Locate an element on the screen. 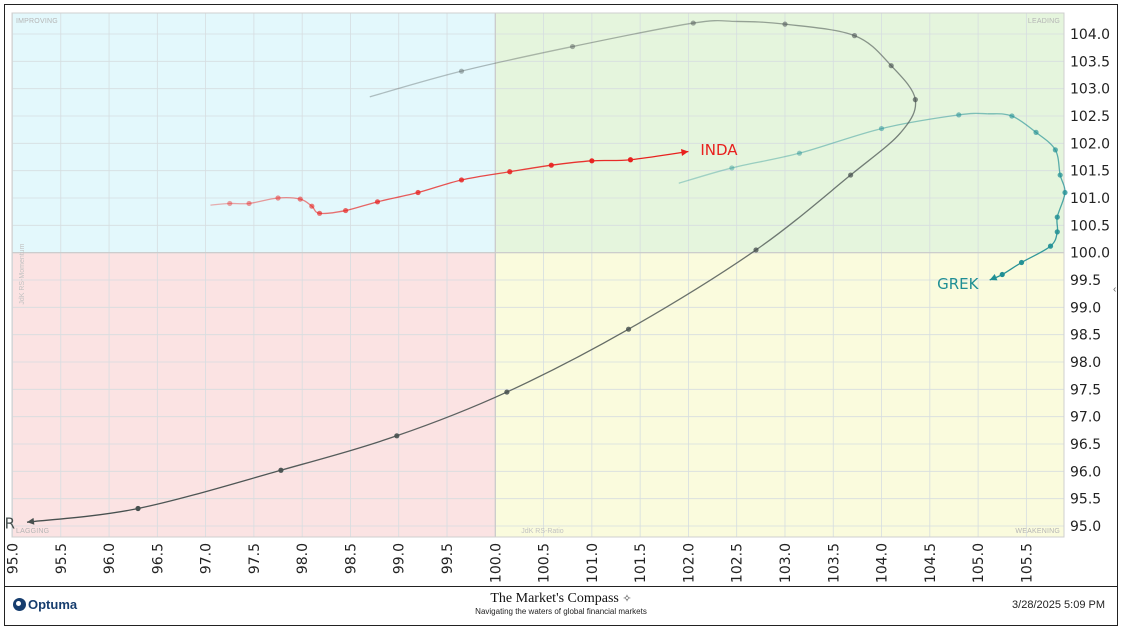  brand-title: The Market's Compass ✧ is located at coordinates (561, 598).